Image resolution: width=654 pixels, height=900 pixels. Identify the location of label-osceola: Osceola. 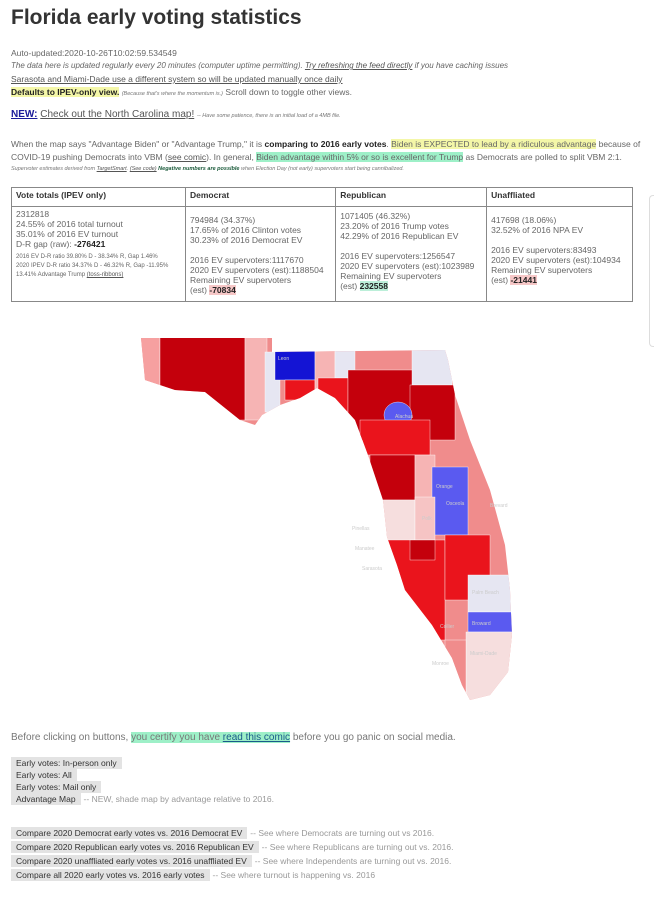
(455, 504).